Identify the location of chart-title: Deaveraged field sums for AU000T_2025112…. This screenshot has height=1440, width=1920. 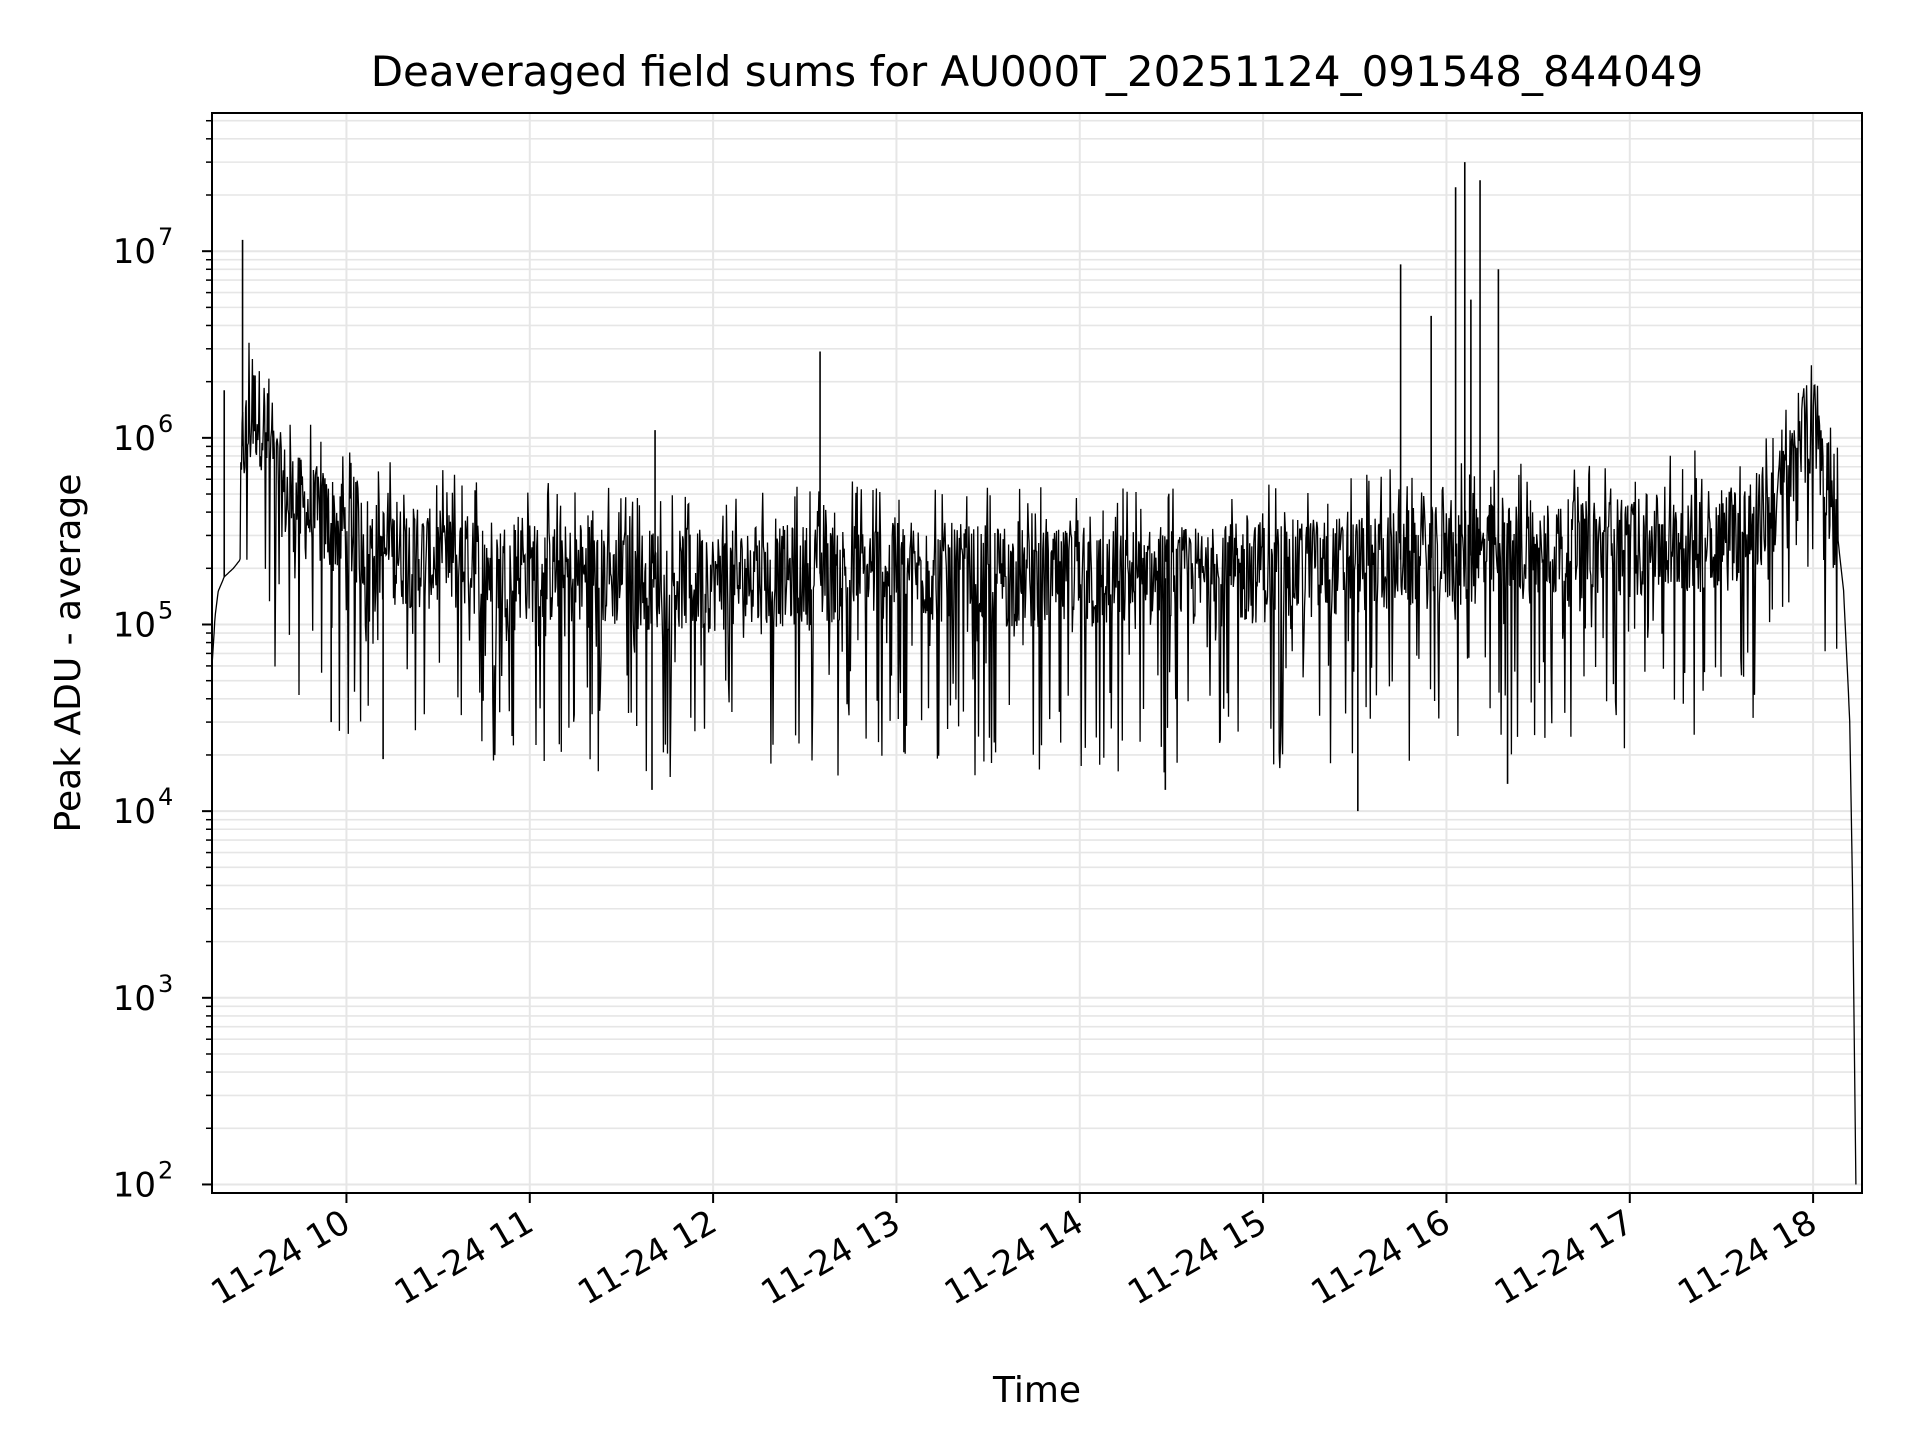
(1037, 71).